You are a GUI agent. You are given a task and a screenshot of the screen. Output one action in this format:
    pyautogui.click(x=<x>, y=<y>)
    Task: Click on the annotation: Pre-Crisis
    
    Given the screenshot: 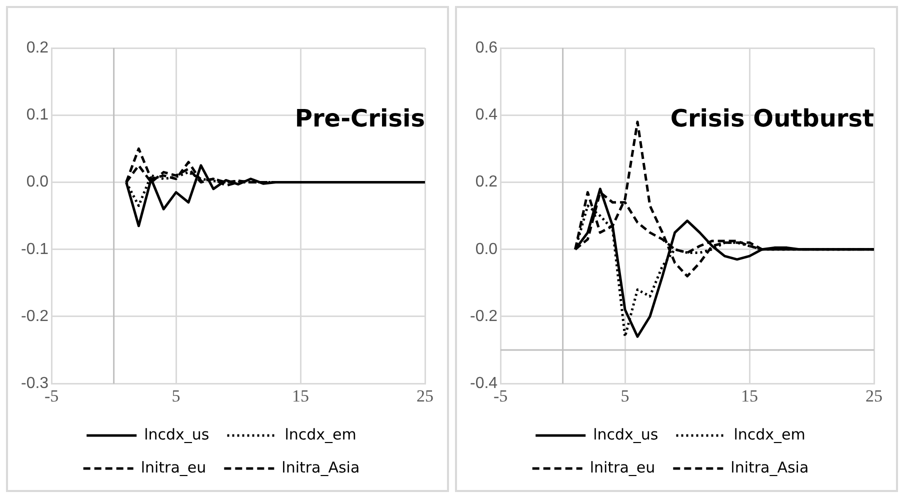 What is the action you would take?
    pyautogui.click(x=359, y=118)
    